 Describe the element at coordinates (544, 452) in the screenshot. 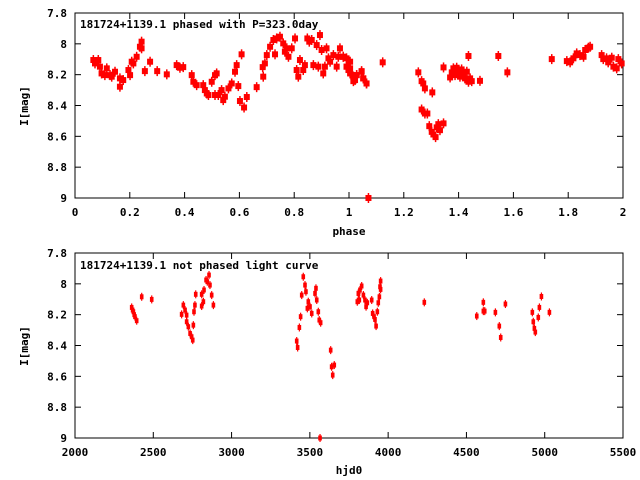

I see `x-tick-label: 5000` at that location.